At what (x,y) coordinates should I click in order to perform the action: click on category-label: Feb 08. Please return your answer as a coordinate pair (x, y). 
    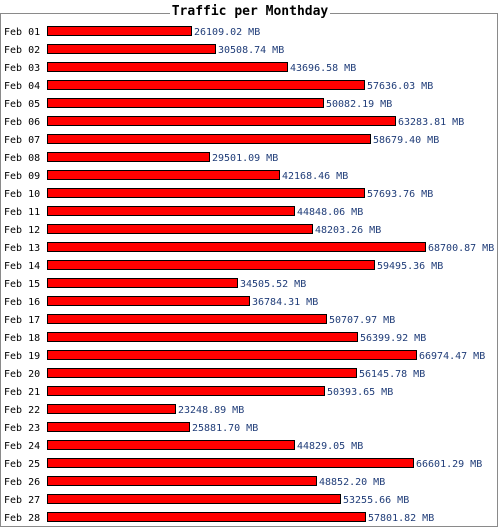
    Looking at the image, I should click on (22, 158).